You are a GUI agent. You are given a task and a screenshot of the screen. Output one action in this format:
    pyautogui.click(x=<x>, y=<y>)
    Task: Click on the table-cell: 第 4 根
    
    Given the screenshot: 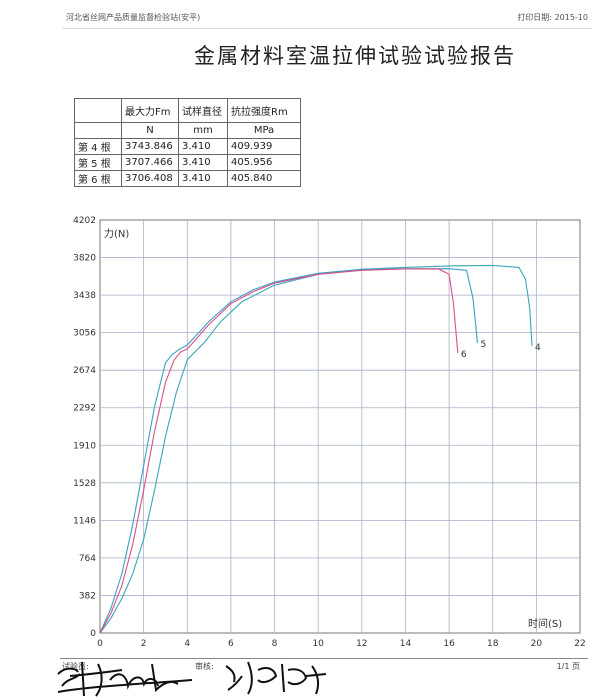 What is the action you would take?
    pyautogui.click(x=98, y=146)
    